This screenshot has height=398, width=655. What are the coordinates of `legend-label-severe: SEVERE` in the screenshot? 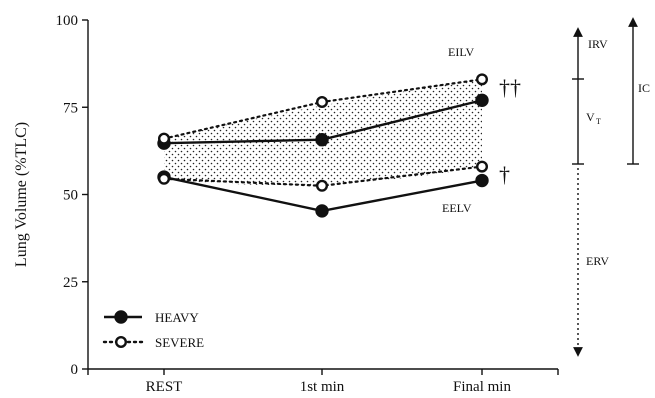 It's located at (179, 342).